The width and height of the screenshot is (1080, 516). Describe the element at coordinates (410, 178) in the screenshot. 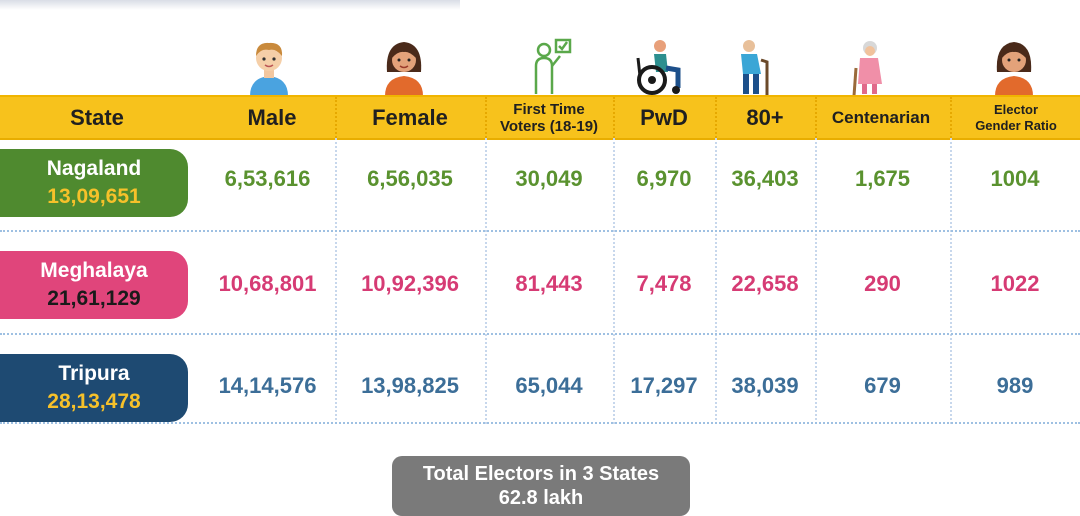

I see `cell-female: 6,56,035` at that location.